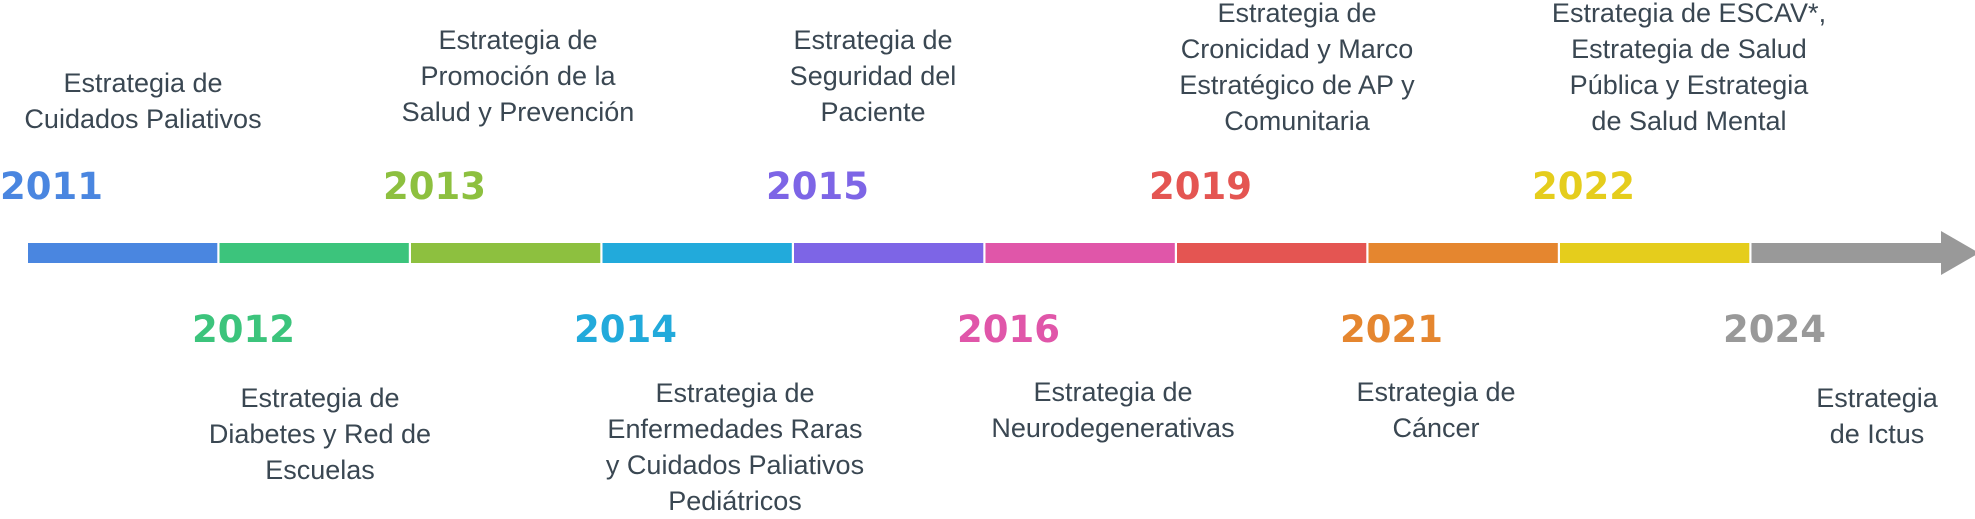 Image resolution: width=1975 pixels, height=519 pixels. What do you see at coordinates (1583, 186) in the screenshot?
I see `year-label-2022: 2022` at bounding box center [1583, 186].